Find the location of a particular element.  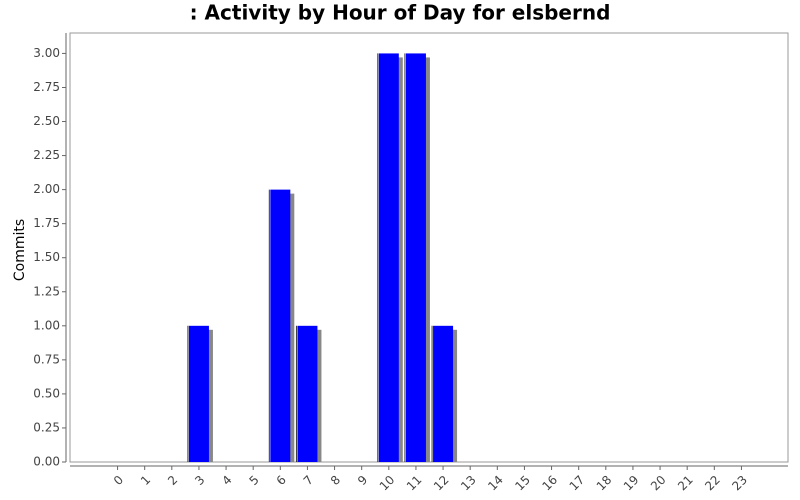

x-tick-label: 13 is located at coordinates (468, 483).